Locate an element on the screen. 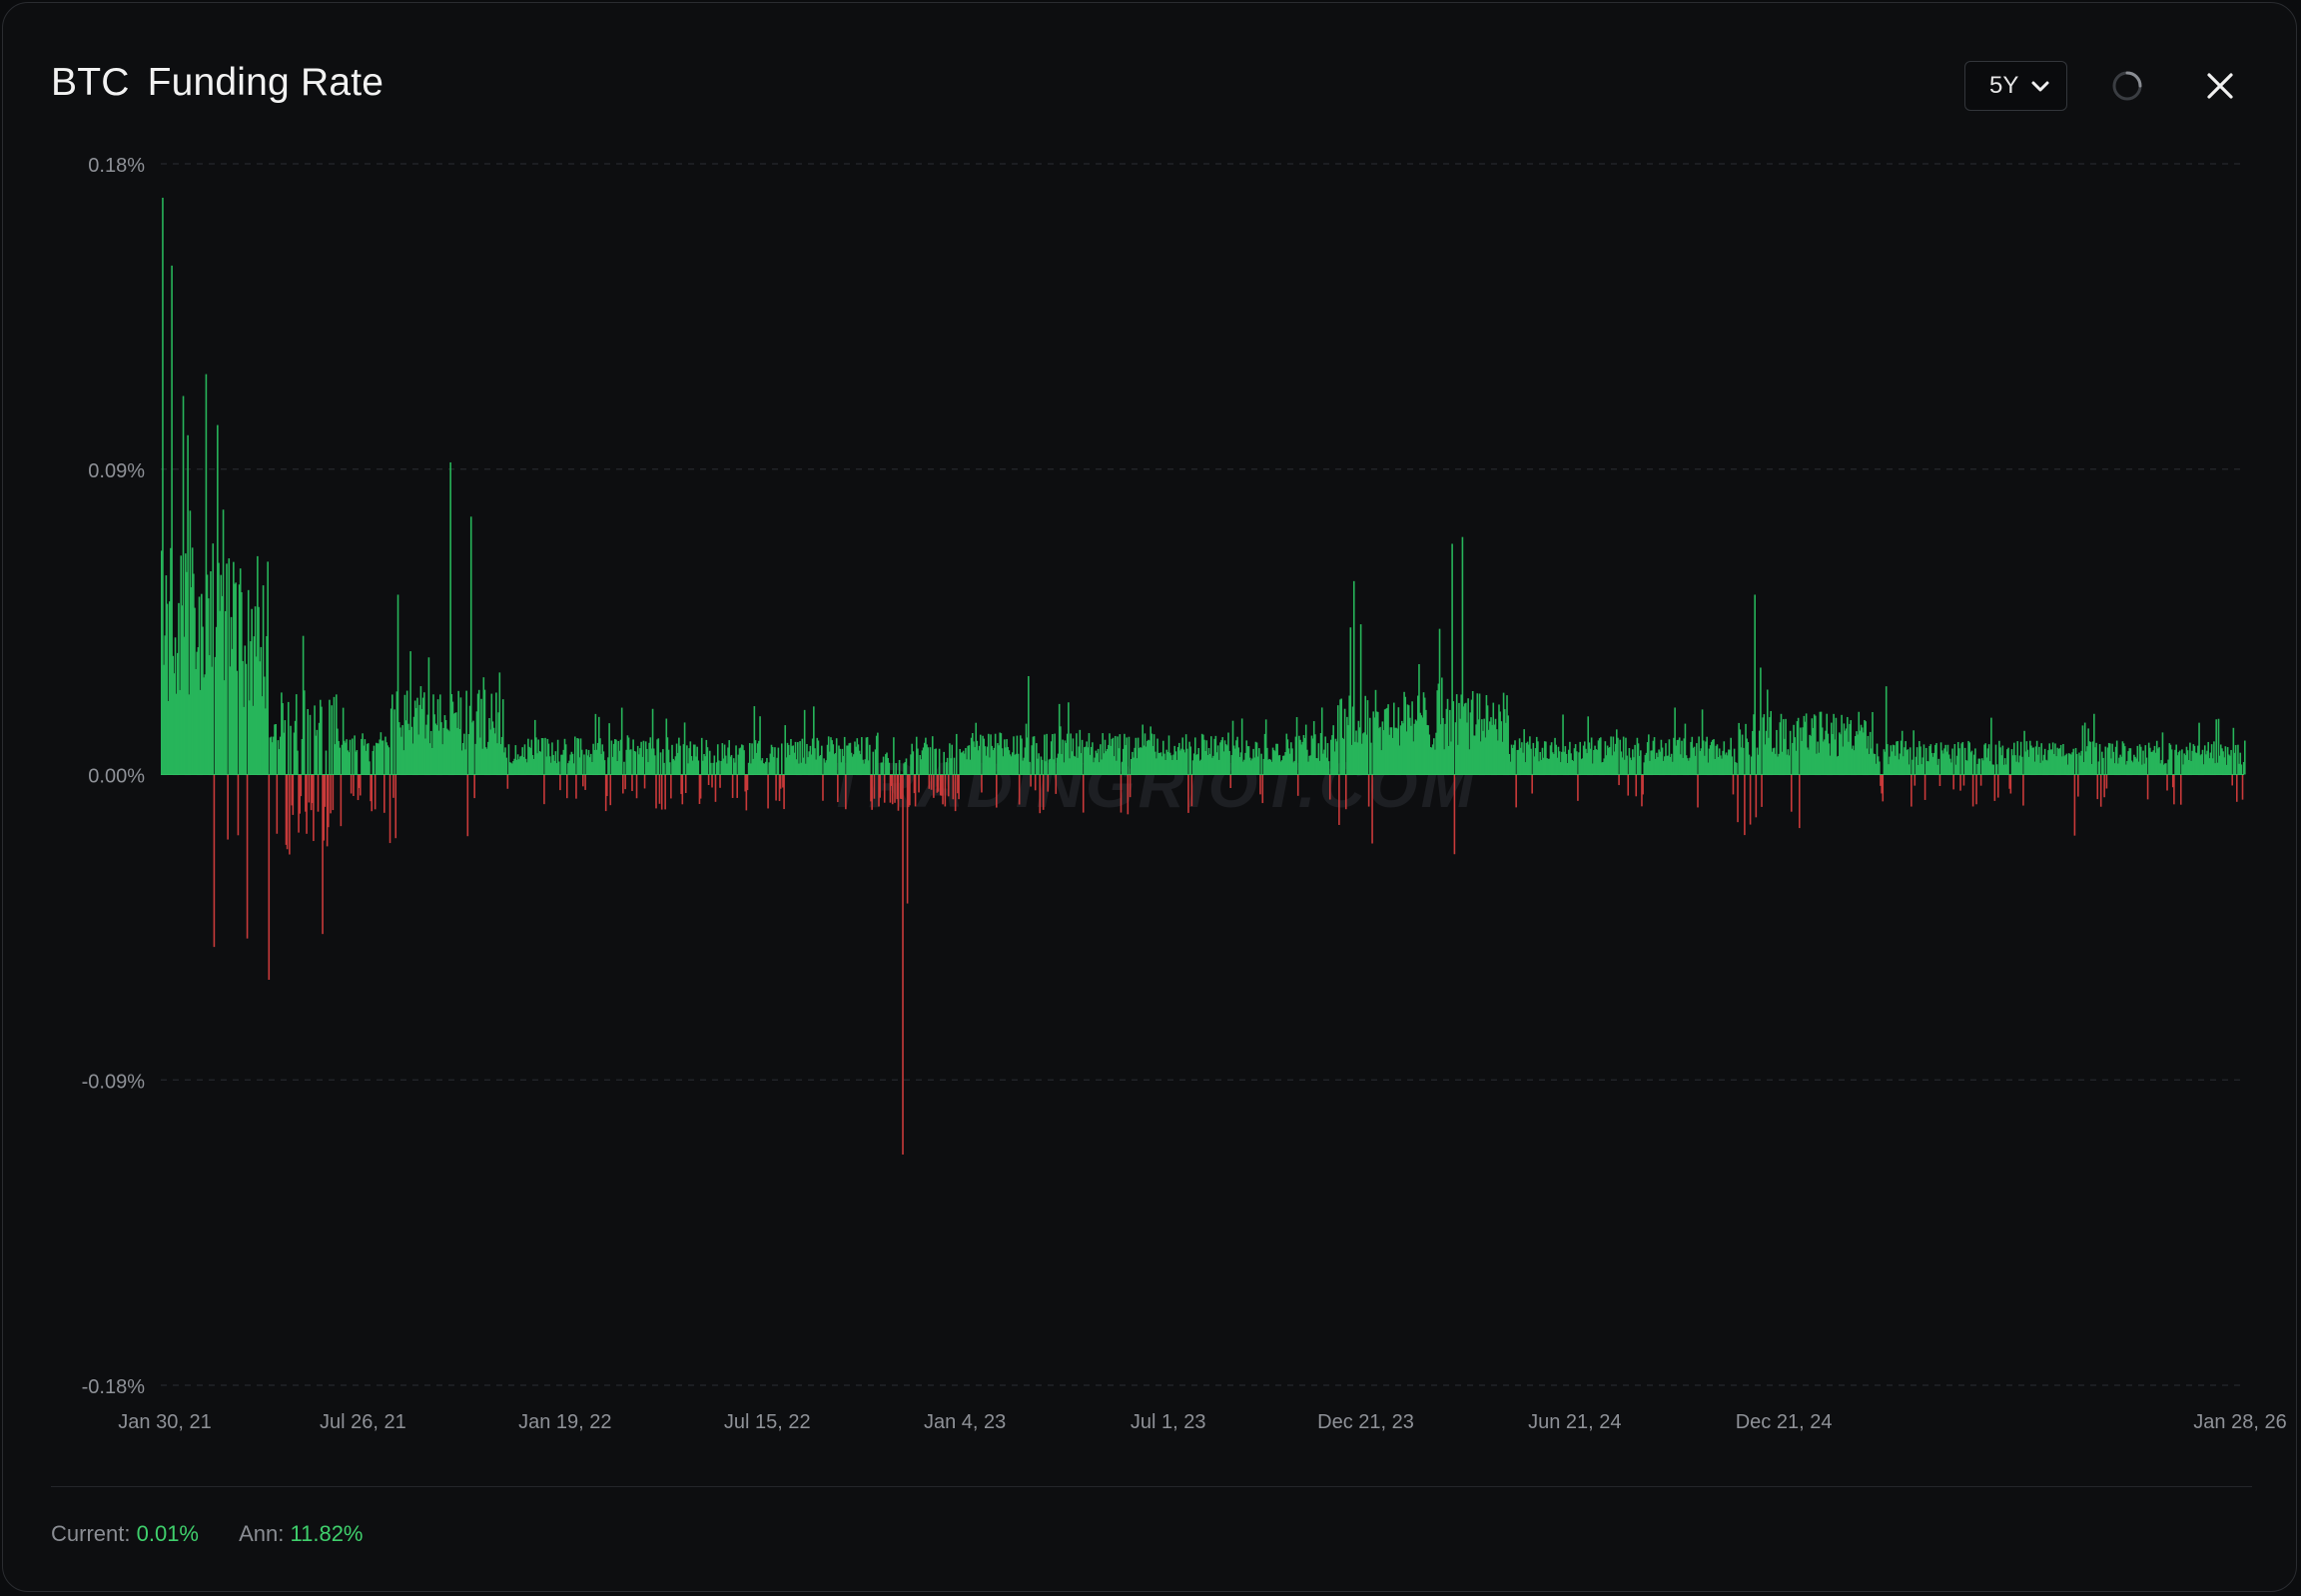 Image resolution: width=2301 pixels, height=1596 pixels. range-select: 5Y is located at coordinates (2015, 86).